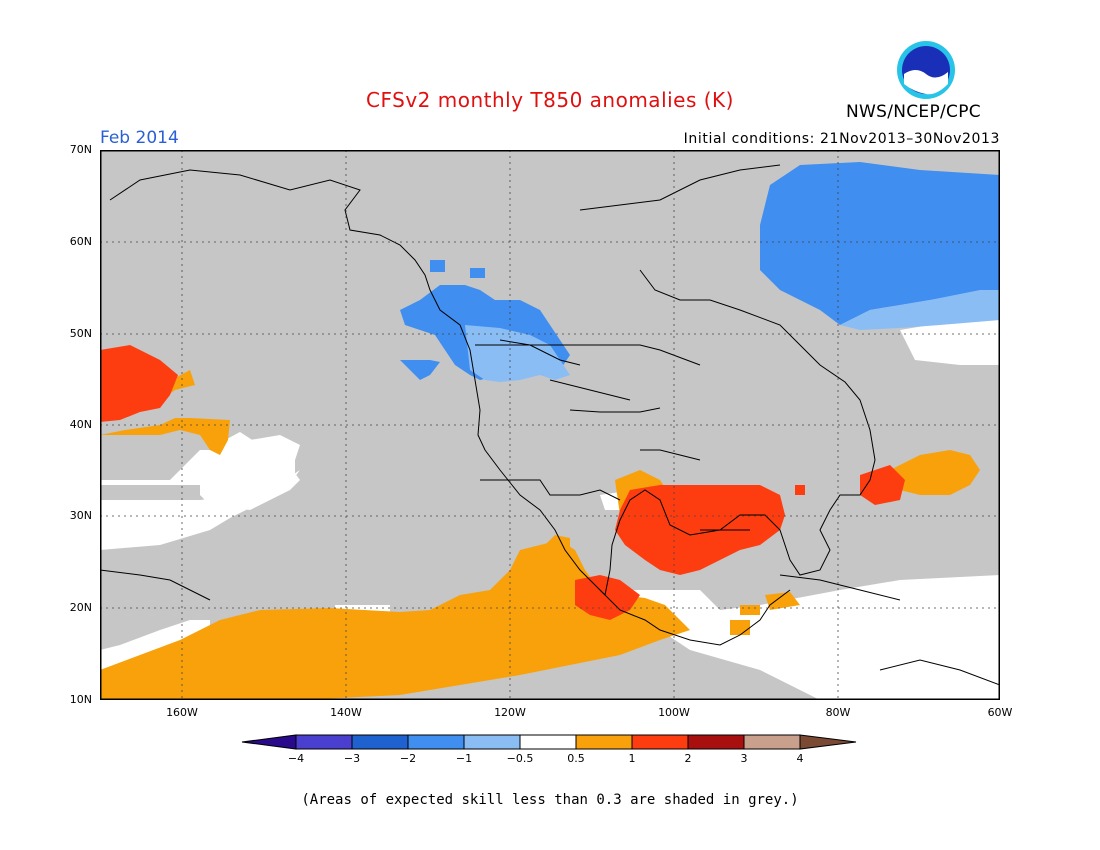 The width and height of the screenshot is (1100, 850). I want to click on lat-label-20n: 20N, so click(80, 607).